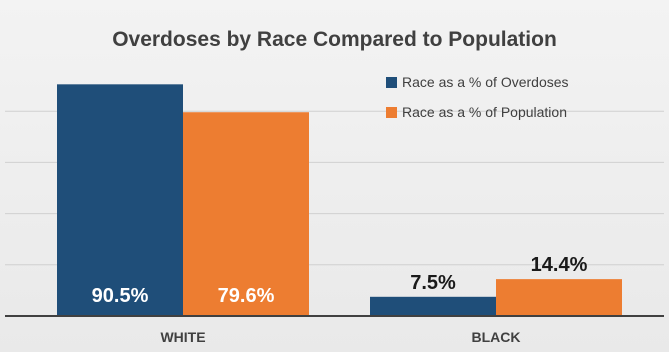 The image size is (669, 352). I want to click on legend-item-population: Race as a % of Population, so click(477, 112).